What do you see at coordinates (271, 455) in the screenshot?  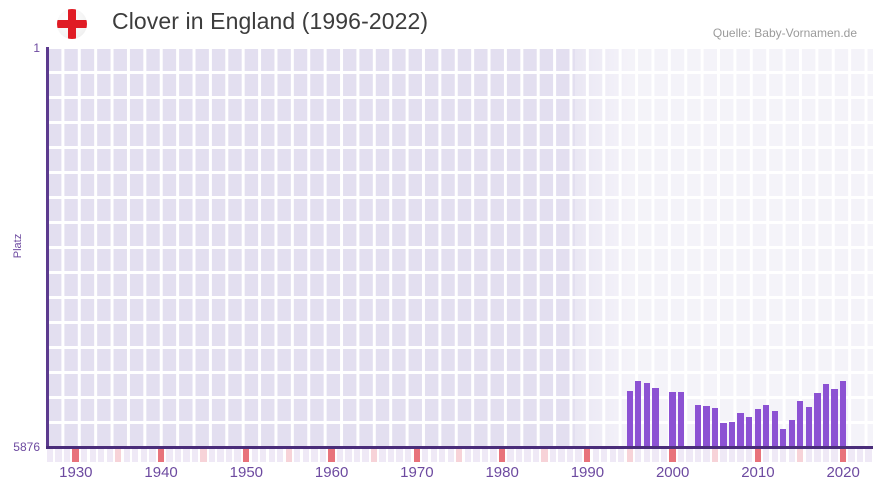 I see `x-tick-1953` at bounding box center [271, 455].